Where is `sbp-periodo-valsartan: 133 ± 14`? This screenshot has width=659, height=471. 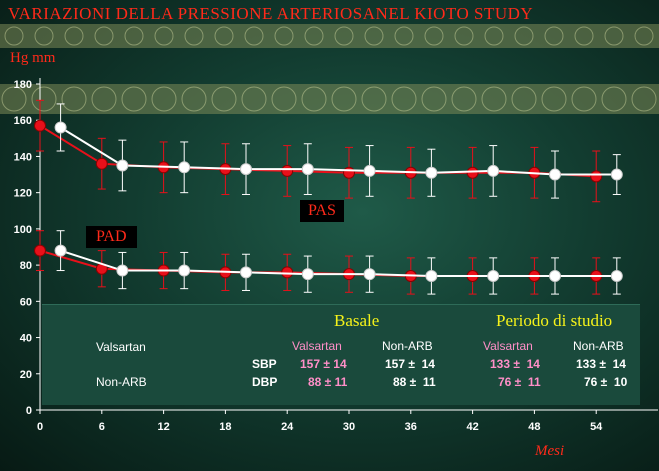
sbp-periodo-valsartan: 133 ± 14 is located at coordinates (515, 364).